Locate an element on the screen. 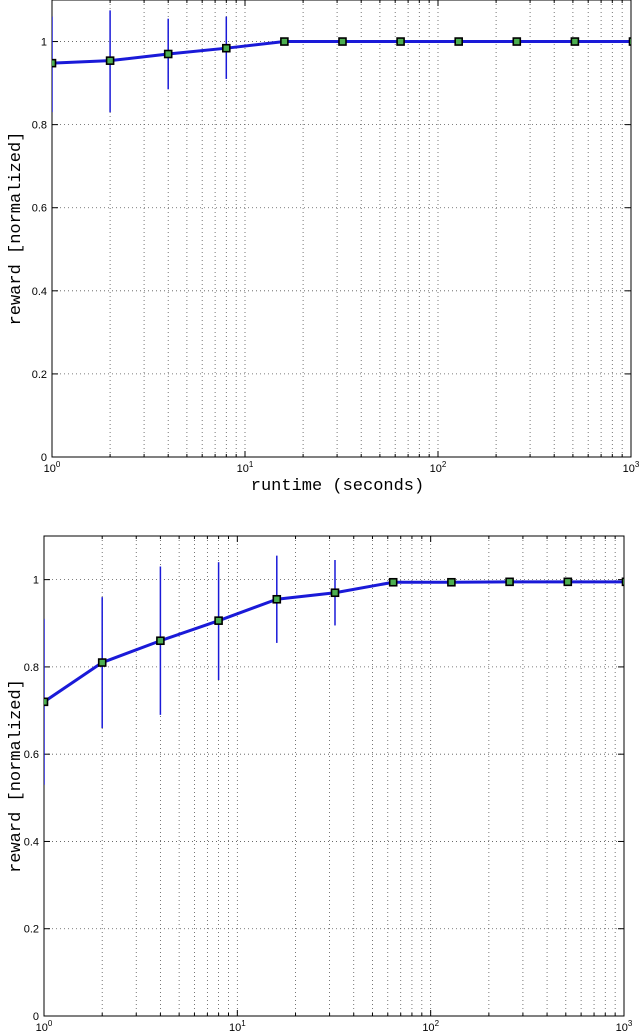 The image size is (640, 1031). x-axis-label: runtime (seconds) is located at coordinates (337, 486).